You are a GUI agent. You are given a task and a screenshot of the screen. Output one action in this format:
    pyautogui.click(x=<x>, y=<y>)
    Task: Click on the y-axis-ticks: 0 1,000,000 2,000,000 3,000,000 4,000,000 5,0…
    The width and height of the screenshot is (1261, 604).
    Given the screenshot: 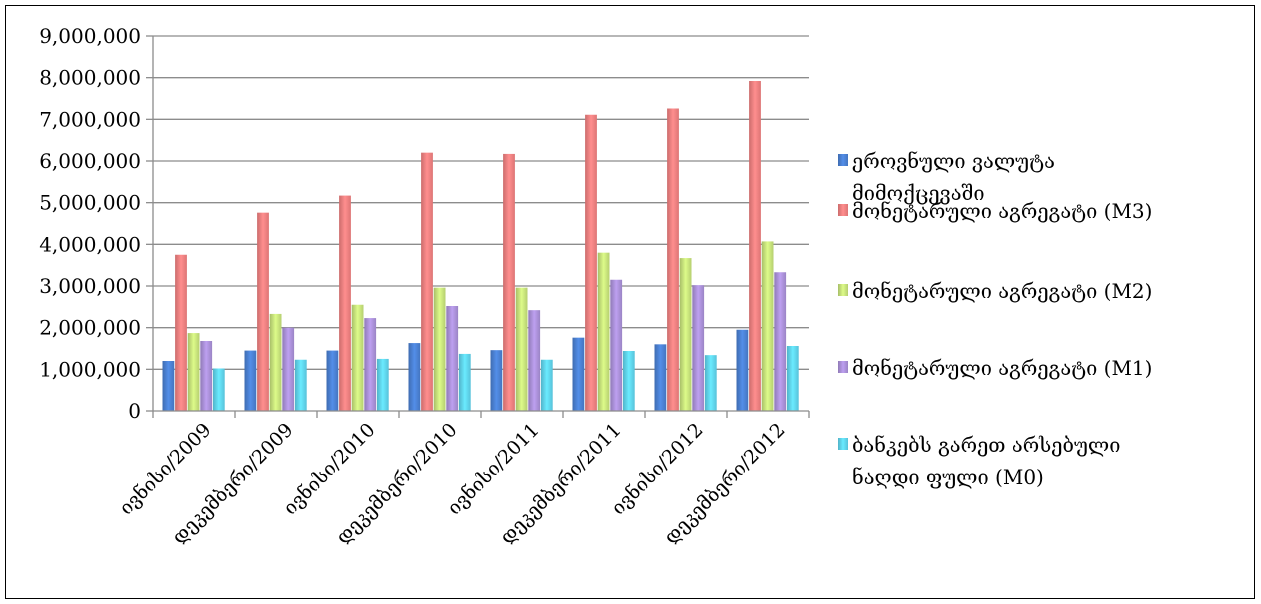 What is the action you would take?
    pyautogui.click(x=96, y=223)
    